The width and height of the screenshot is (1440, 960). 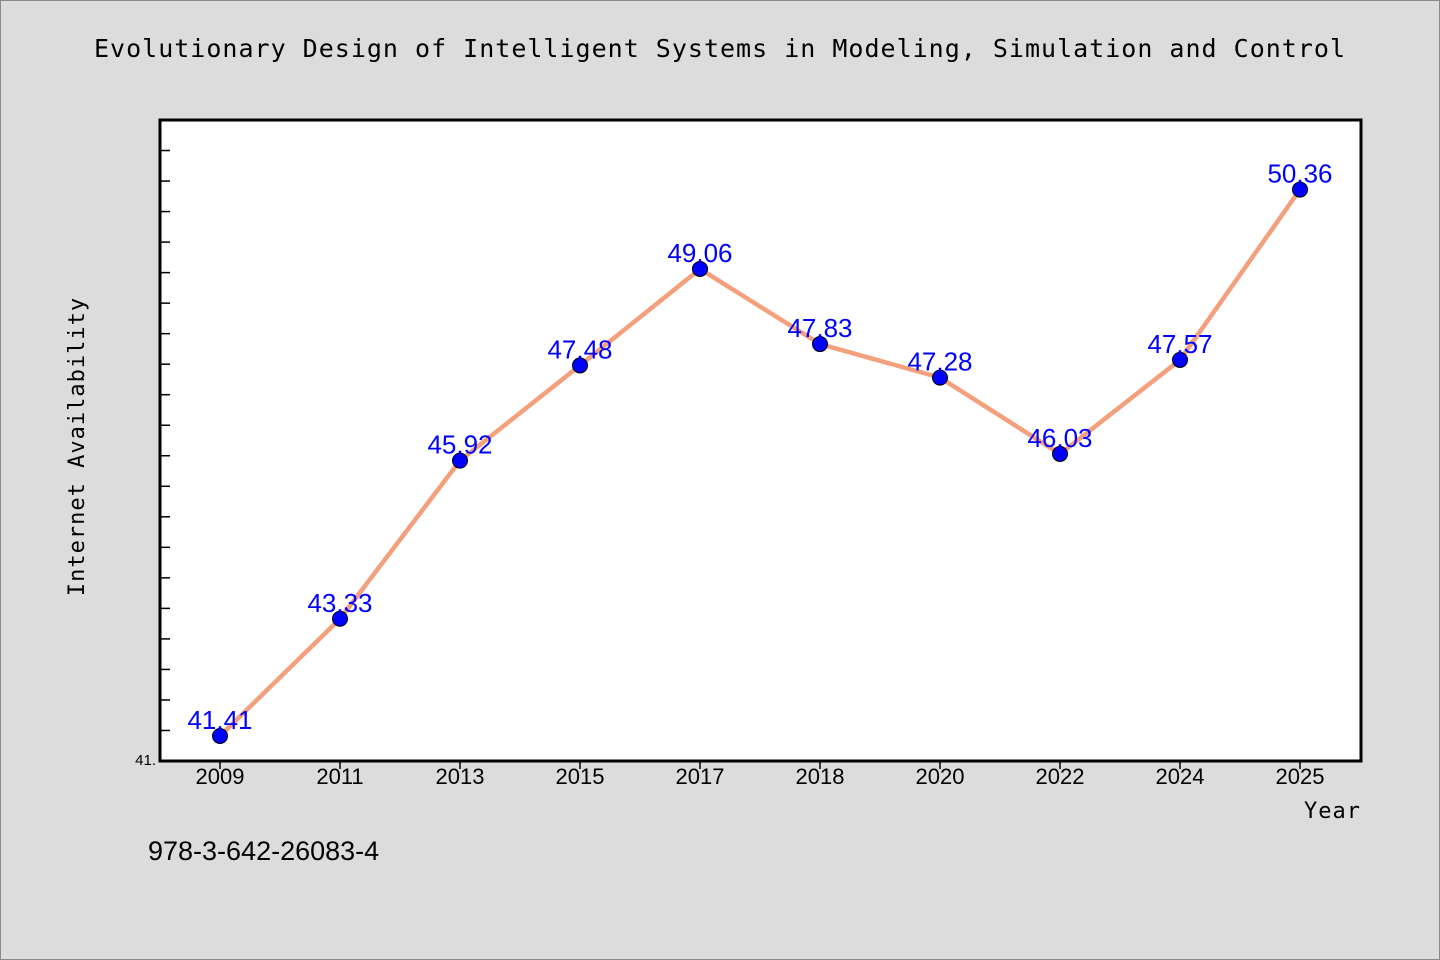 What do you see at coordinates (339, 776) in the screenshot?
I see `x-tick-label: 2011` at bounding box center [339, 776].